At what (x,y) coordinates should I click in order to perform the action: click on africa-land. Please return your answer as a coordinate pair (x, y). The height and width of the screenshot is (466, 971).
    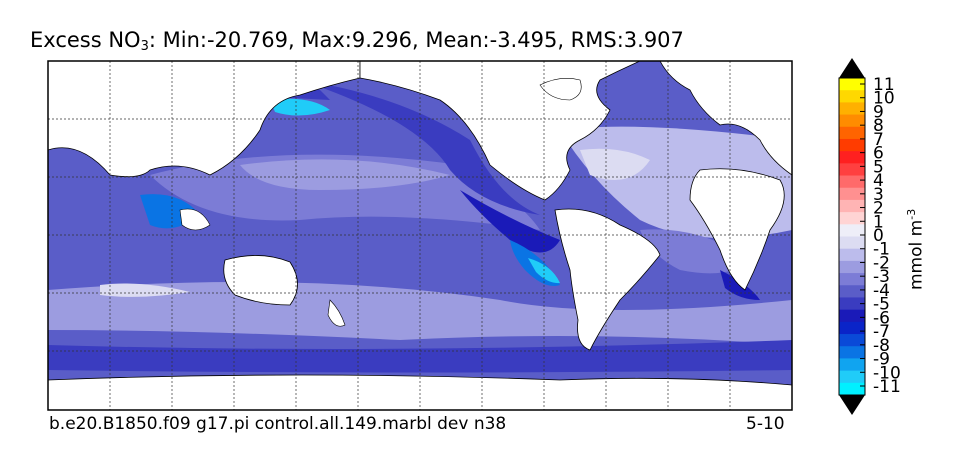
    Looking at the image, I should click on (737, 229).